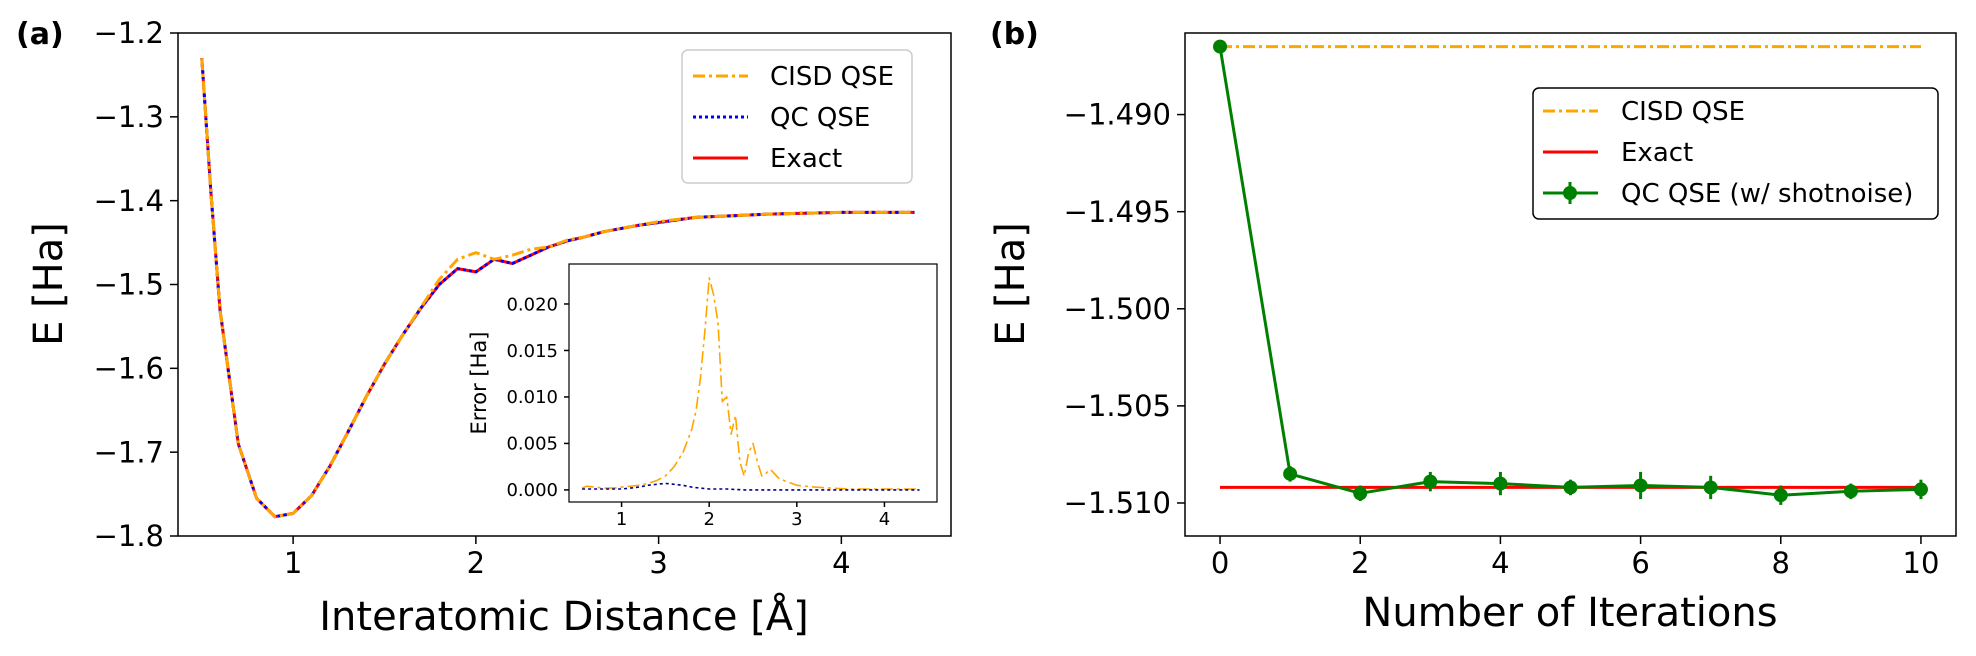 The image size is (1976, 656). What do you see at coordinates (129, 117) in the screenshot?
I see `panel-a-ytick-label: −1.3` at bounding box center [129, 117].